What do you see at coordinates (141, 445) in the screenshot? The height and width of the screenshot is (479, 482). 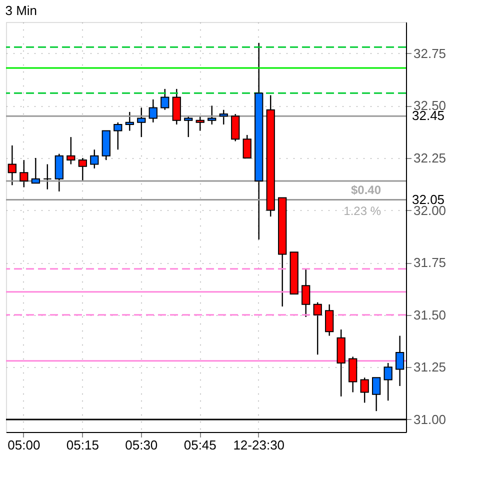 I see `x-tick-label: 05:30` at bounding box center [141, 445].